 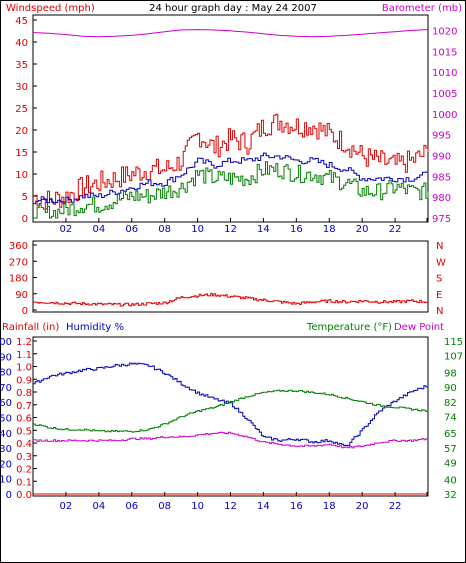 What do you see at coordinates (296, 229) in the screenshot?
I see `wind-hour-label: 16` at bounding box center [296, 229].